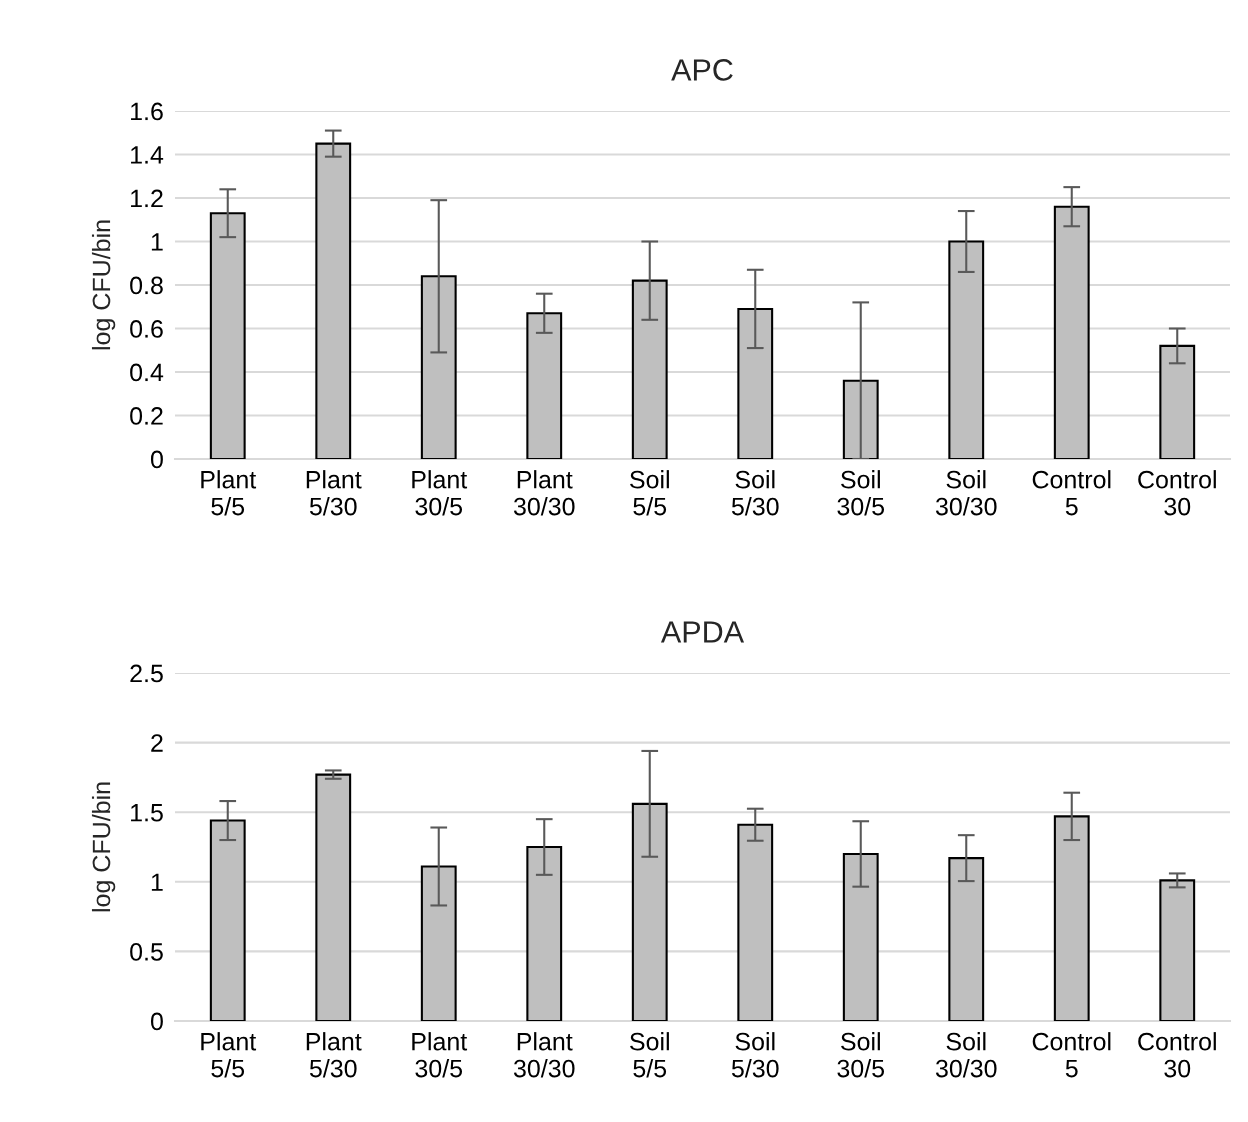 This screenshot has width=1248, height=1122. Describe the element at coordinates (147, 111) in the screenshot. I see `y-tick-label: 1.6` at that location.